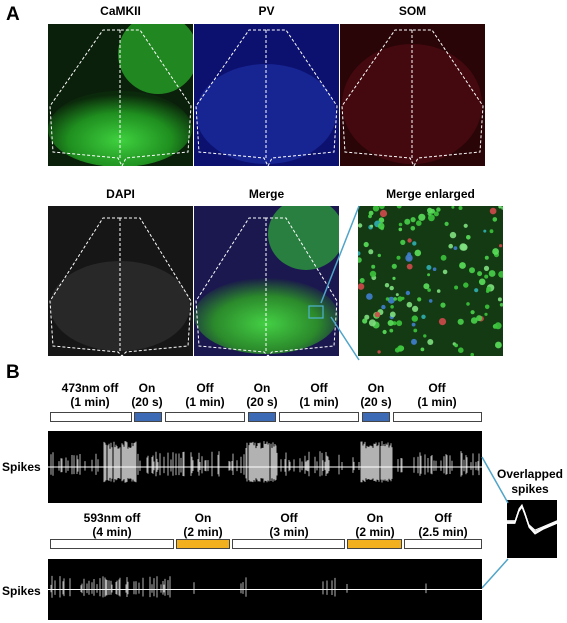 The width and height of the screenshot is (567, 623). What do you see at coordinates (430, 194) in the screenshot?
I see `title-merge-enlarged: Merge enlarged` at bounding box center [430, 194].